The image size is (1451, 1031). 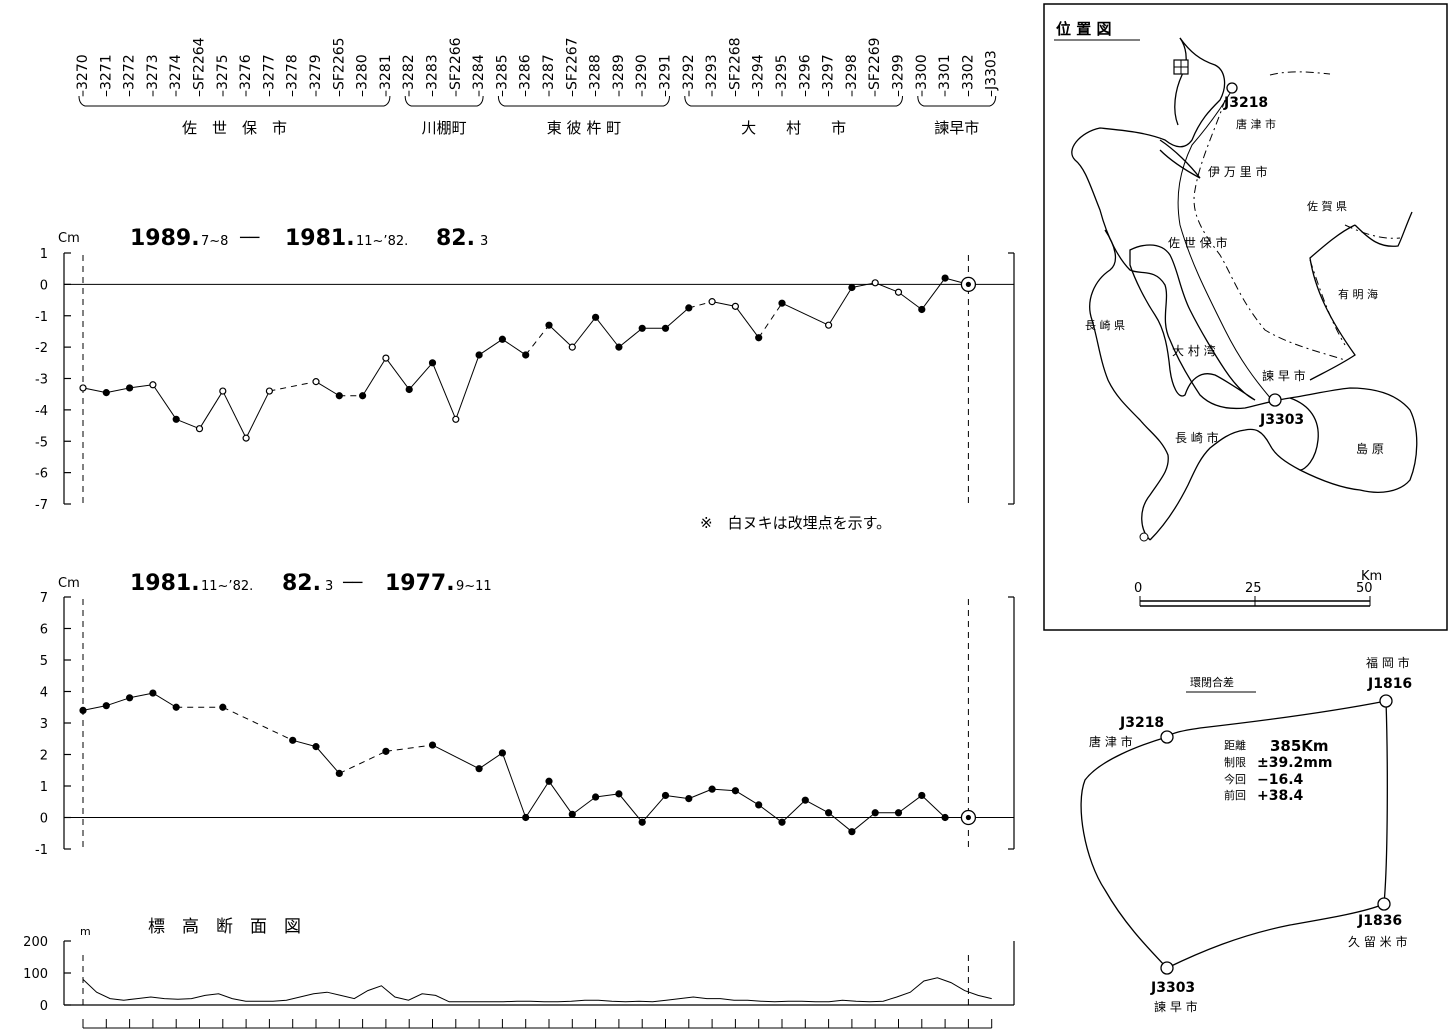 I want to click on y-tick-label: -2, so click(x=41, y=348).